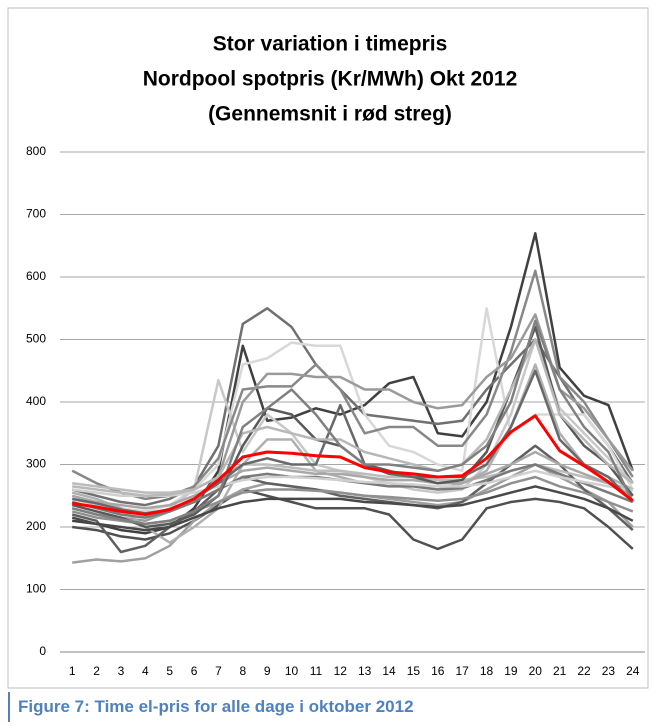 The image size is (654, 726). What do you see at coordinates (536, 671) in the screenshot?
I see `x-tick-label: 20` at bounding box center [536, 671].